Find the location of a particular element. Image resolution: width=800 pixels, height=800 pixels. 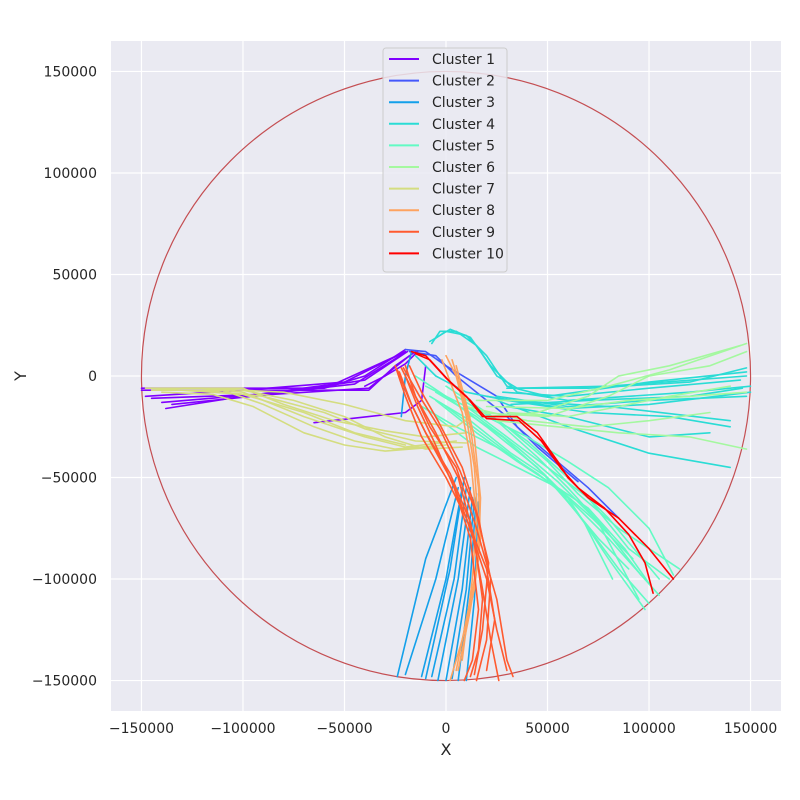

x-tick-label: 0 is located at coordinates (446, 729).